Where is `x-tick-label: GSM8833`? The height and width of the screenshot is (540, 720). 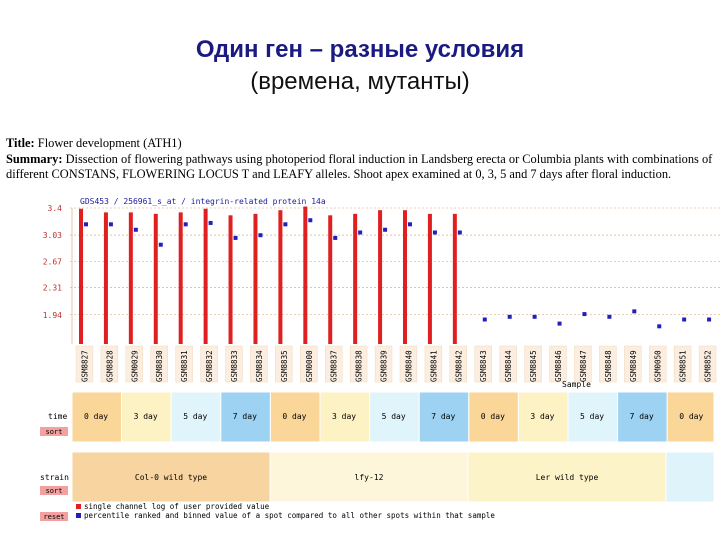 x-tick-label: GSM8833 is located at coordinates (234, 366).